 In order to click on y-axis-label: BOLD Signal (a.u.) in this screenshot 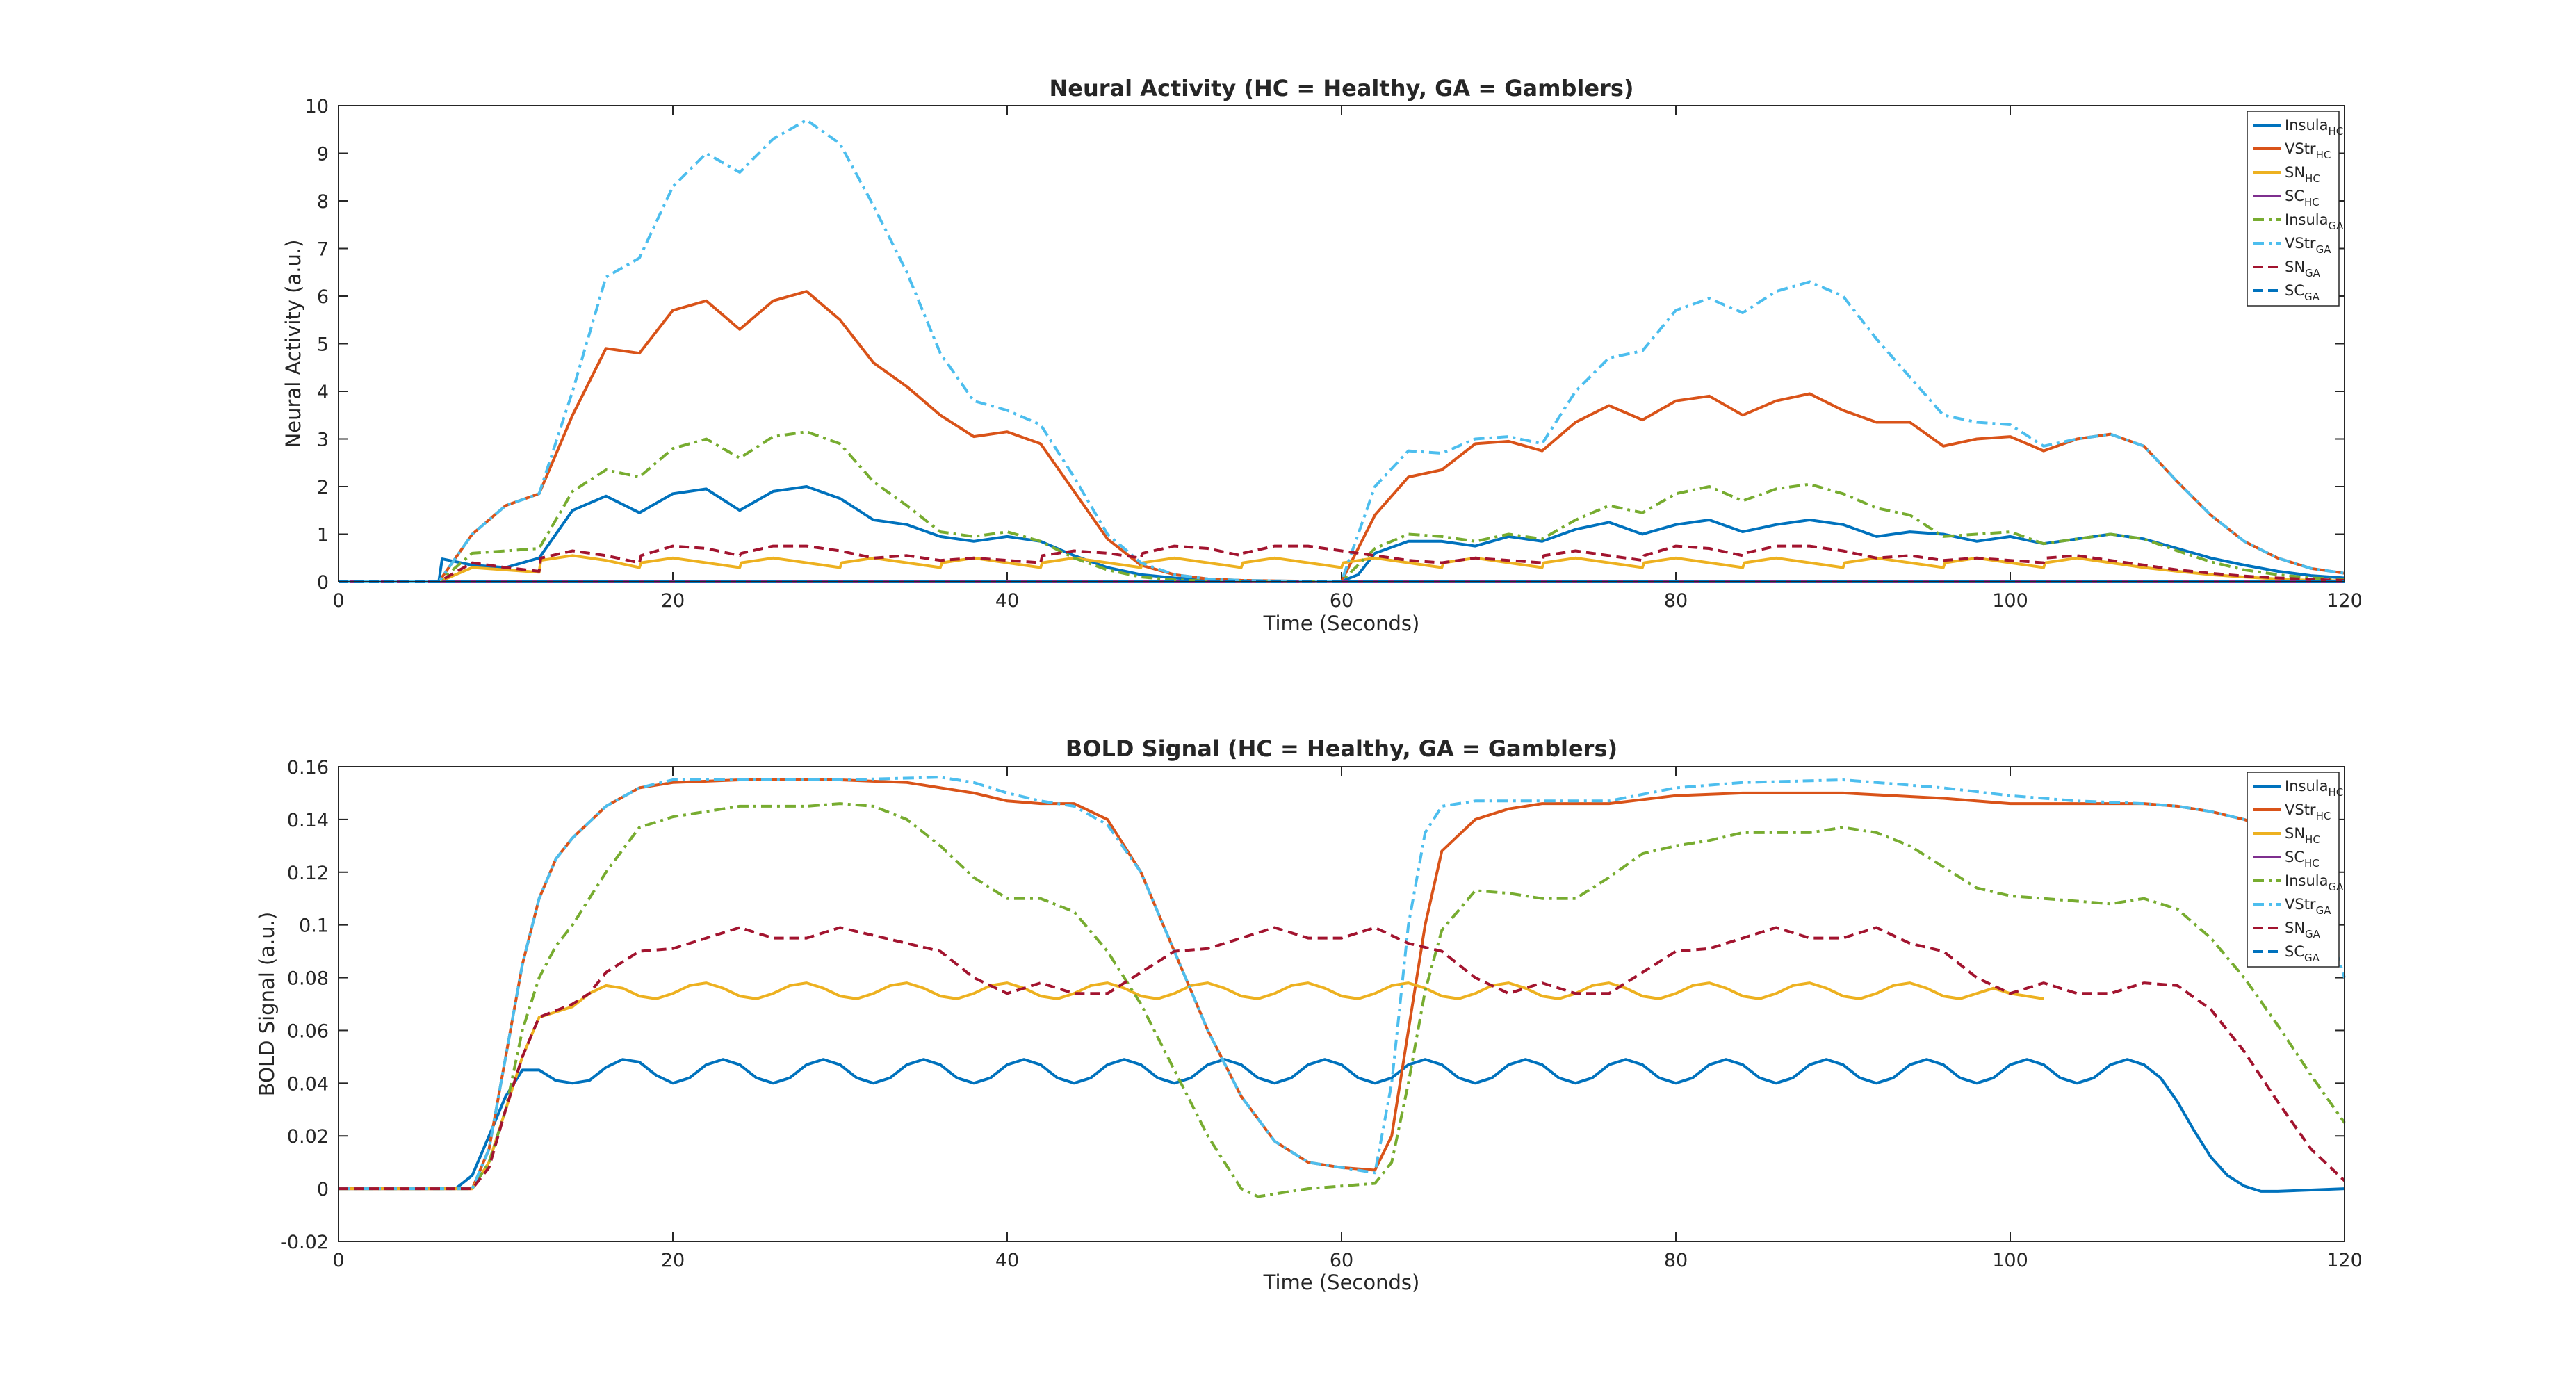, I will do `click(267, 1004)`.